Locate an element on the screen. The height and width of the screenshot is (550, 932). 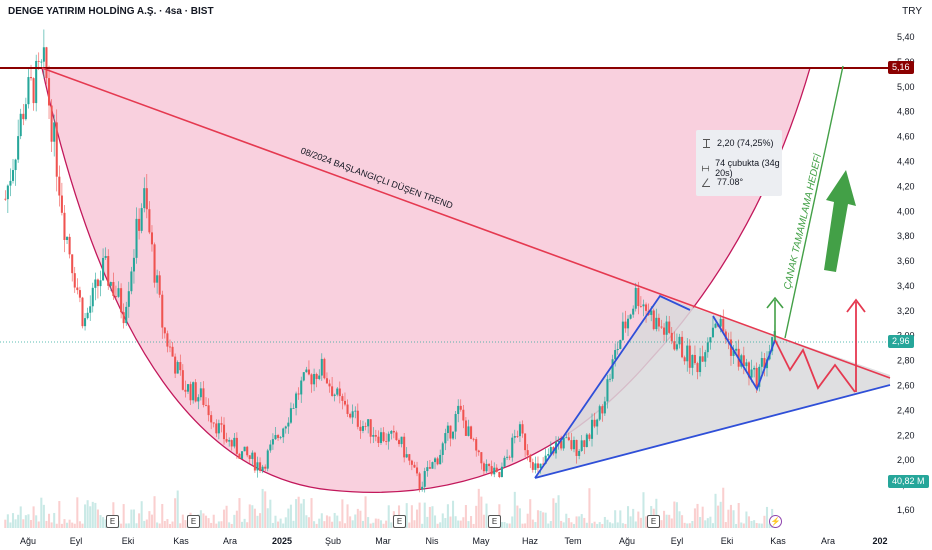
earnings-marker-5: E is located at coordinates (653, 521).